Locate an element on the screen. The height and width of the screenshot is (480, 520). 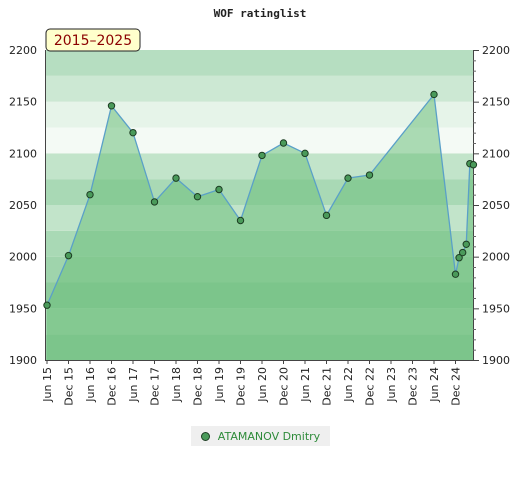
x-tick-label: Dec 19 is located at coordinates (241, 386).